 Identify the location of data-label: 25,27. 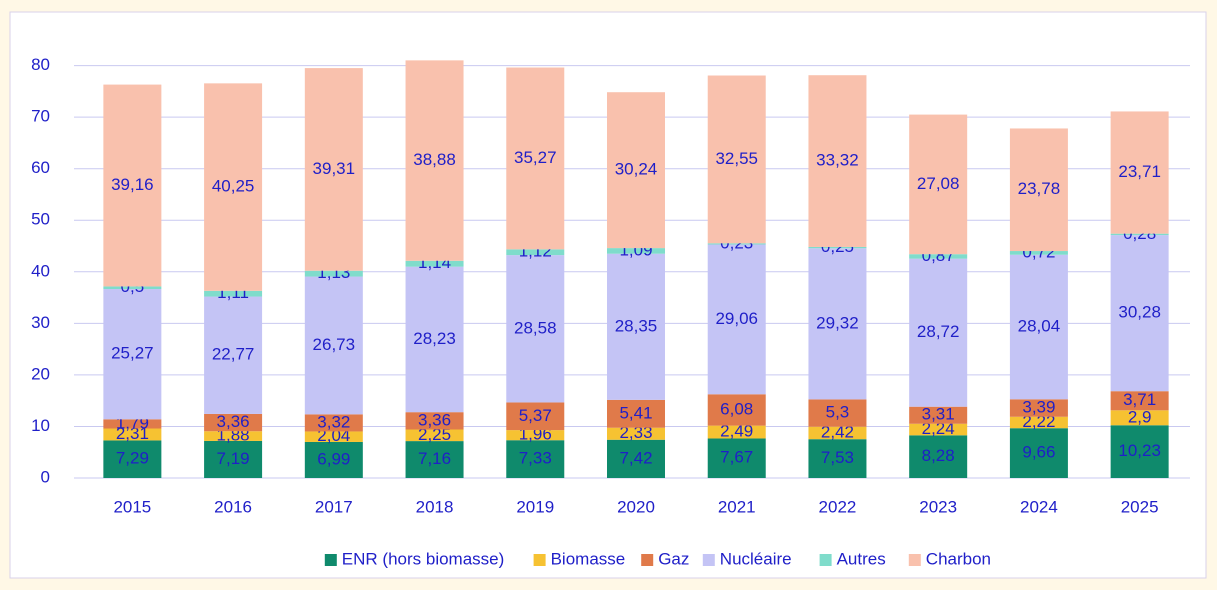
(132, 353).